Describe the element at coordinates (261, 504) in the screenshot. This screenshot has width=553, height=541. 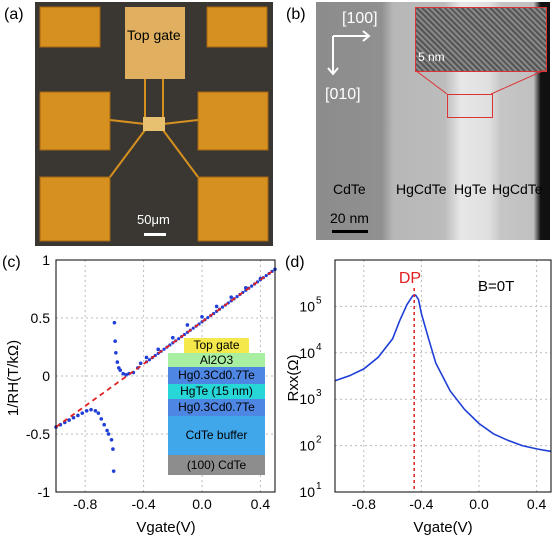
I see `c-xtick-label: 0.4` at that location.